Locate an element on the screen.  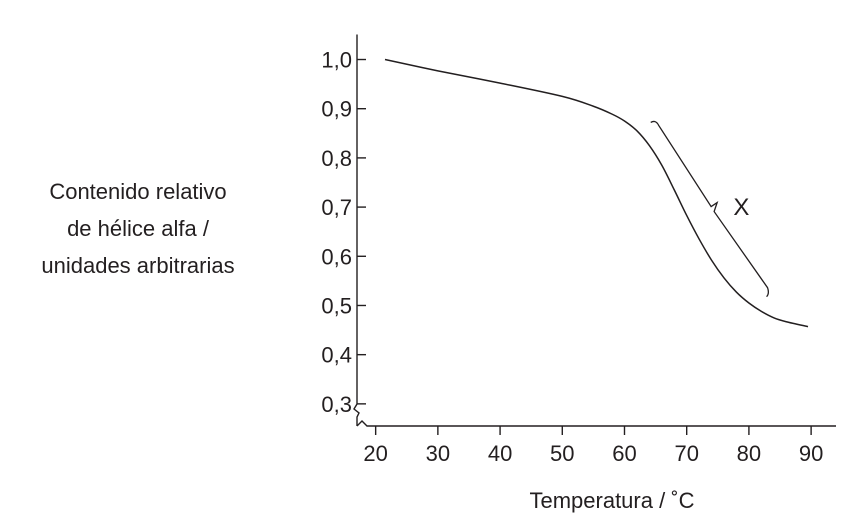
x-tick-label: 60 is located at coordinates (624, 453).